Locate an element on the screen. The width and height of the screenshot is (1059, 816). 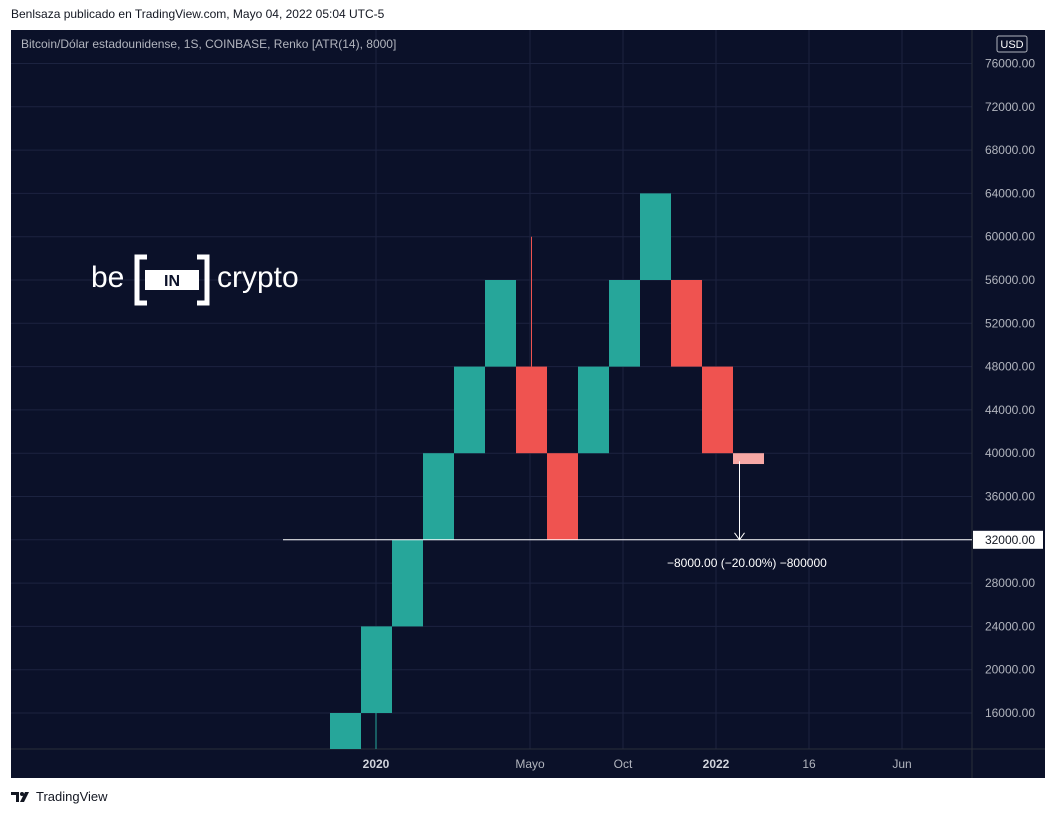
currency-badge: USD is located at coordinates (1012, 44).